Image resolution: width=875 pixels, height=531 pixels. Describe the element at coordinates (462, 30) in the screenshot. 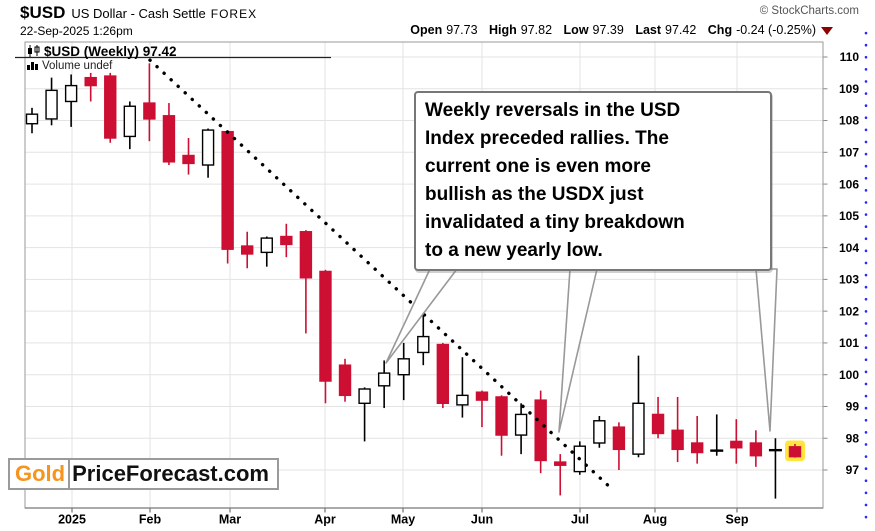

I see `open-value: 97.73` at that location.